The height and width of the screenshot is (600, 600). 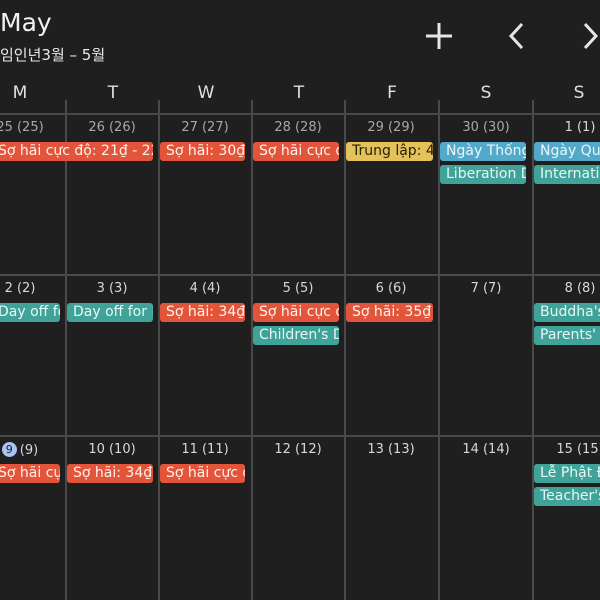 What do you see at coordinates (483, 151) in the screenshot?
I see `event-chip: Ngày Thống` at bounding box center [483, 151].